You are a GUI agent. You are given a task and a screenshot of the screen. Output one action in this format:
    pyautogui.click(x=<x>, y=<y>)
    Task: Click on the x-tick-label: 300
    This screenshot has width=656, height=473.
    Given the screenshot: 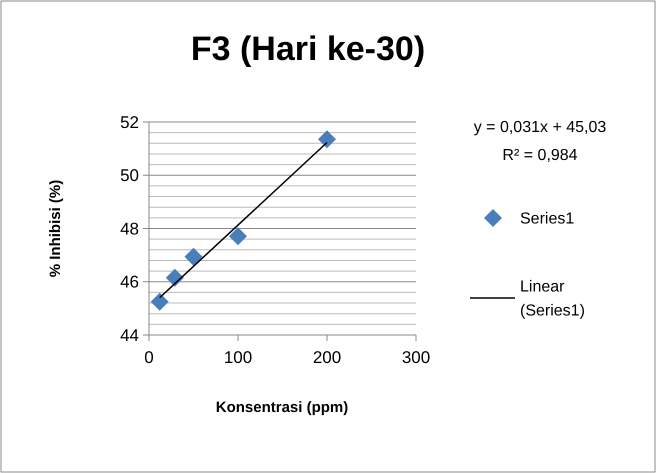 What is the action you would take?
    pyautogui.click(x=416, y=357)
    